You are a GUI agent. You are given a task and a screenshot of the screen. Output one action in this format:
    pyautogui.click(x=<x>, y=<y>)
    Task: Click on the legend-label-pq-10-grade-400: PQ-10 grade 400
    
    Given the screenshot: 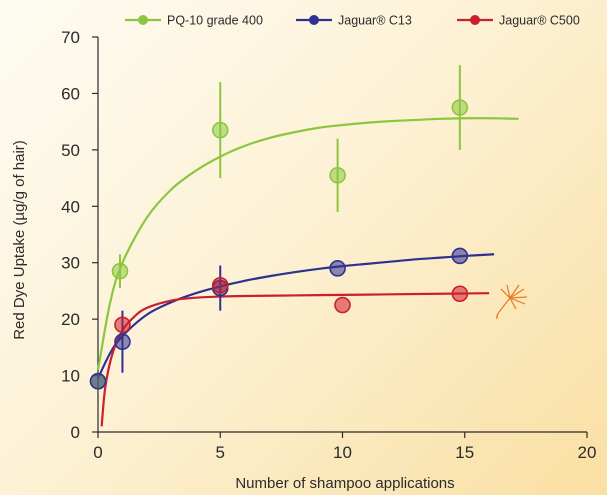 What is the action you would take?
    pyautogui.click(x=215, y=21)
    